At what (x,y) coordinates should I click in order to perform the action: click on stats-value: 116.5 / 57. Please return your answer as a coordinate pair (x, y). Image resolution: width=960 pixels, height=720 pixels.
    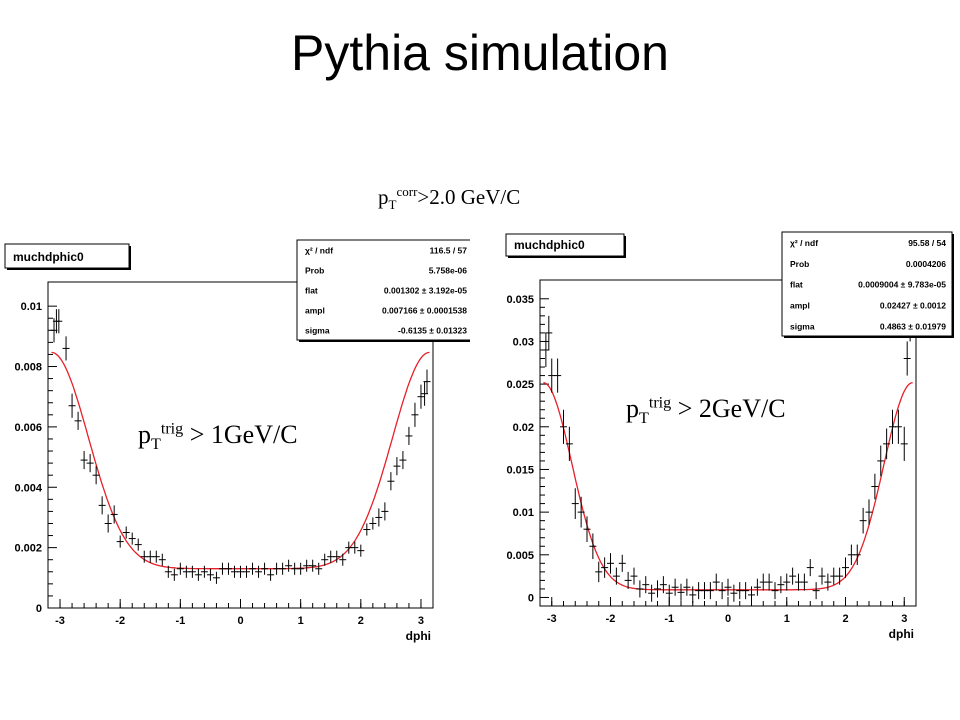
    Looking at the image, I should click on (449, 251).